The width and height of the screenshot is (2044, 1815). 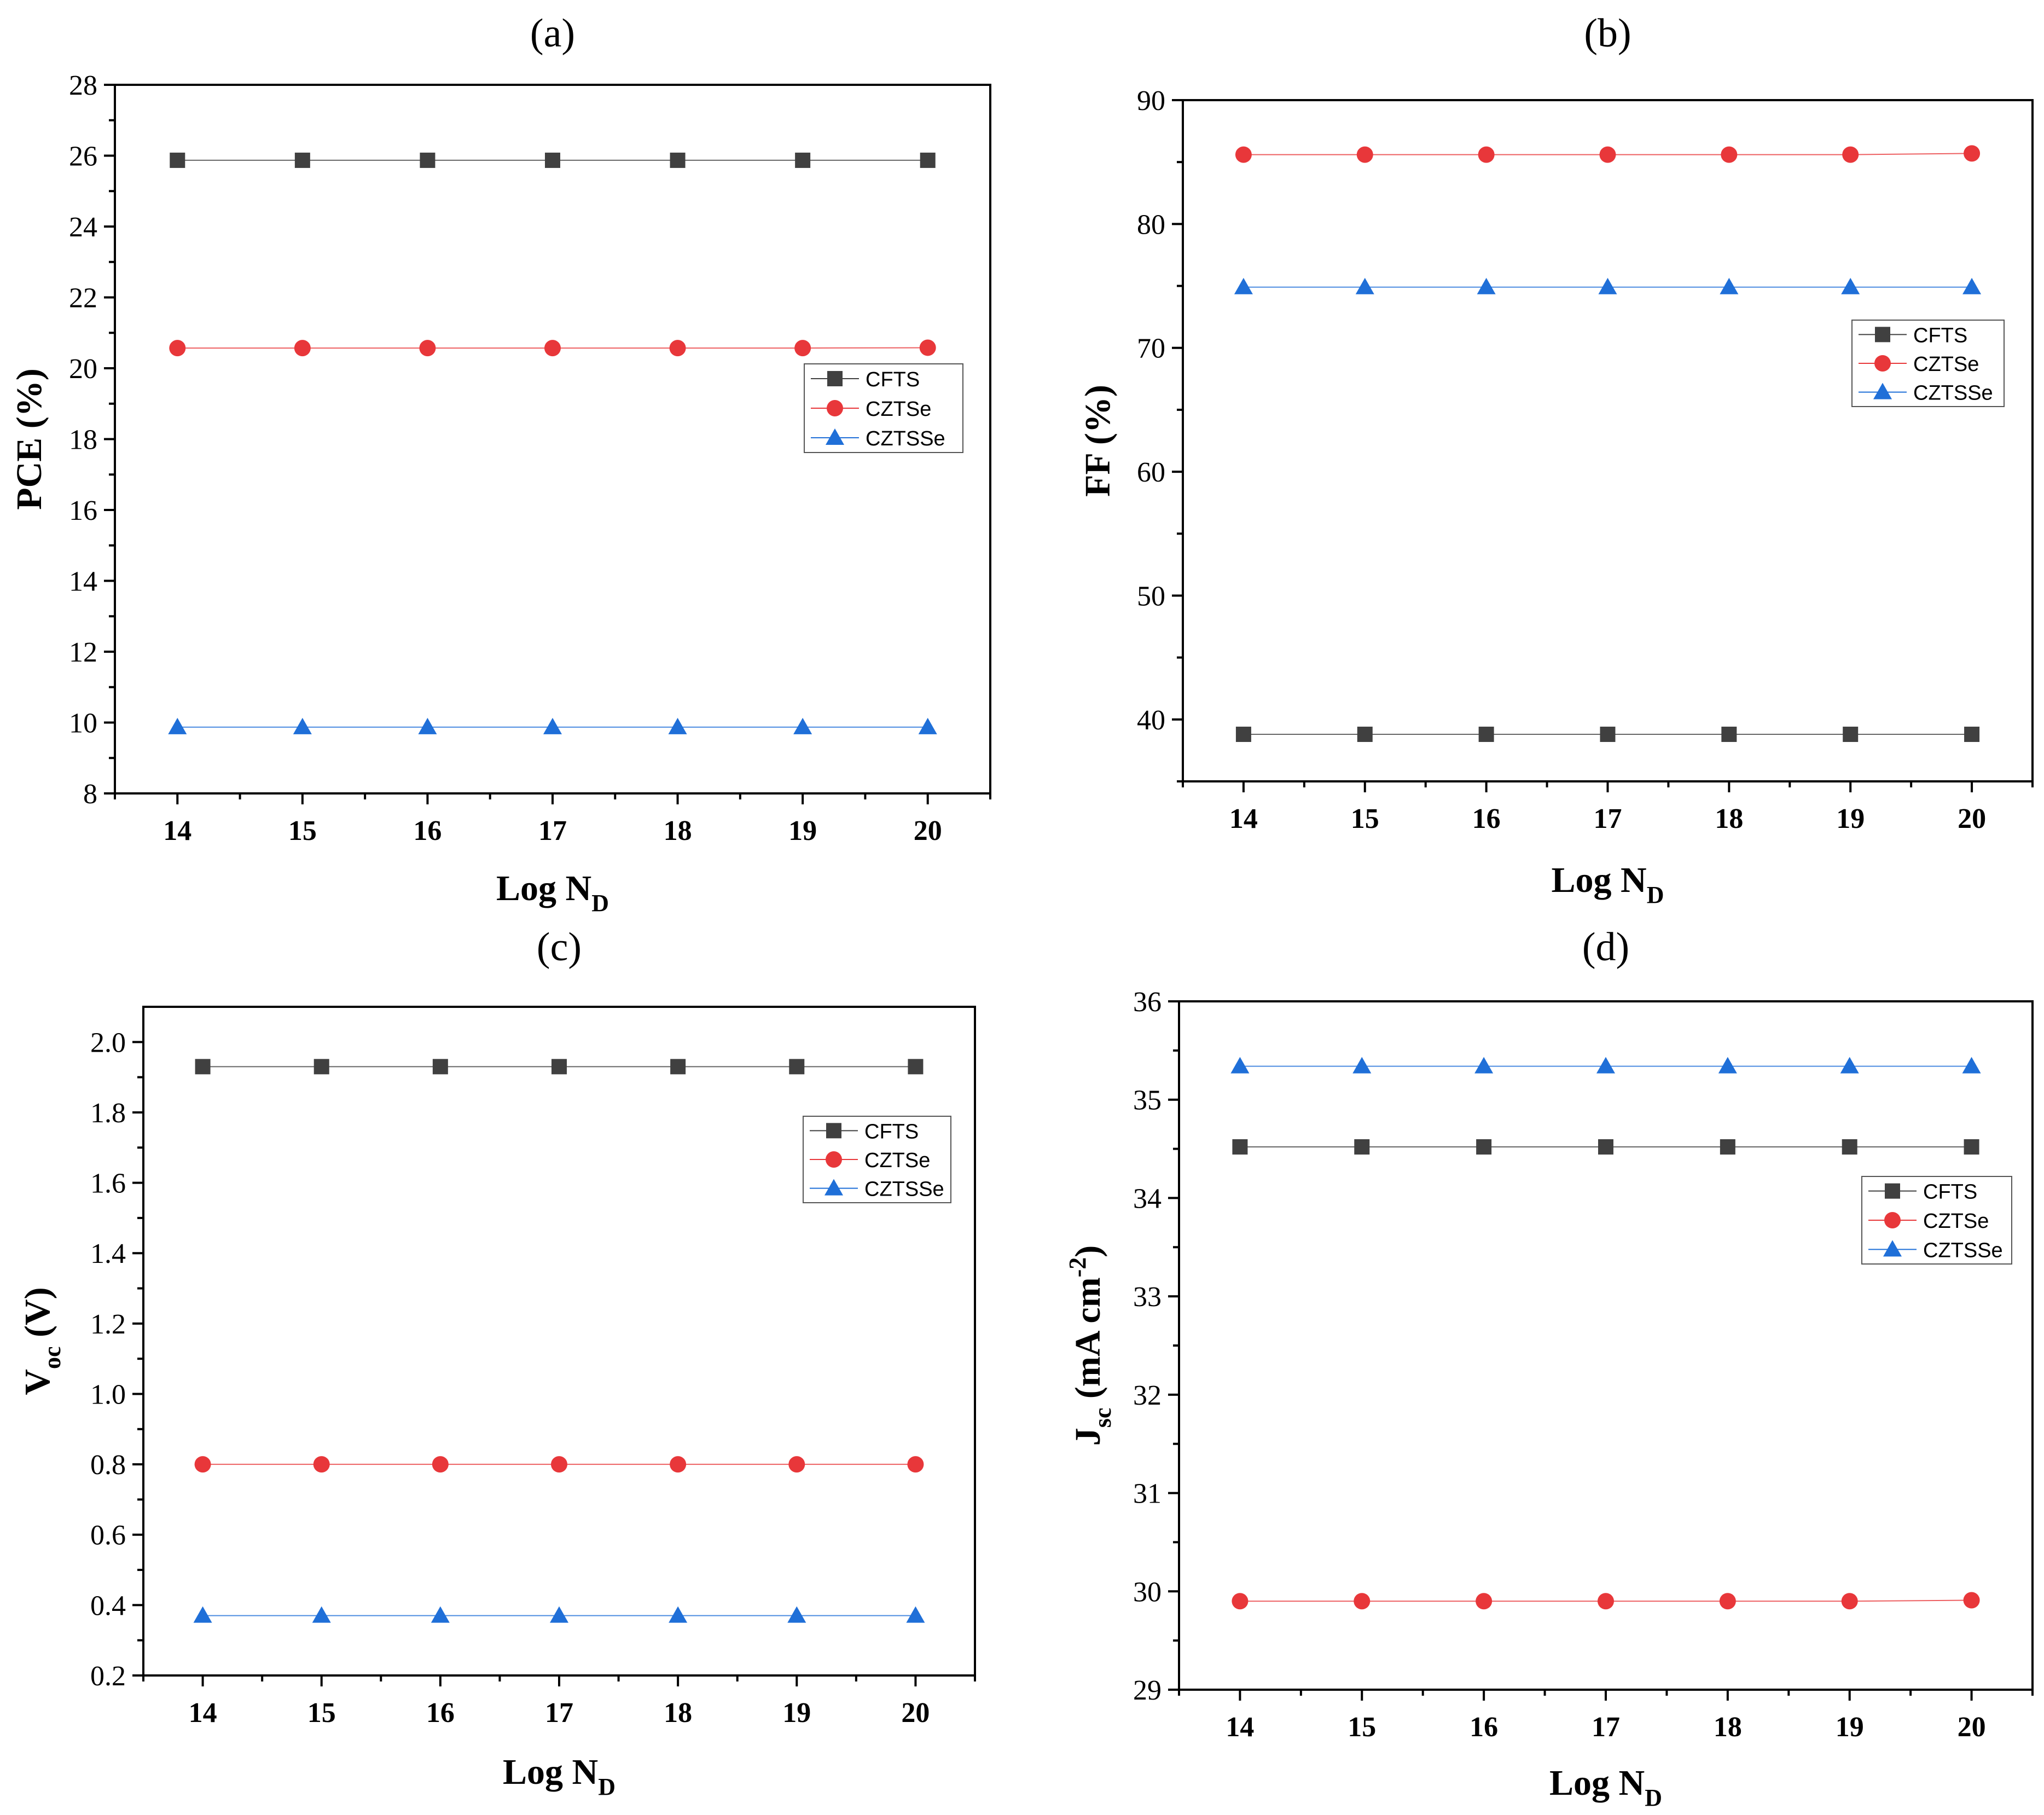 What do you see at coordinates (42, 1341) in the screenshot?
I see `y-axis-label: Voc (V)` at bounding box center [42, 1341].